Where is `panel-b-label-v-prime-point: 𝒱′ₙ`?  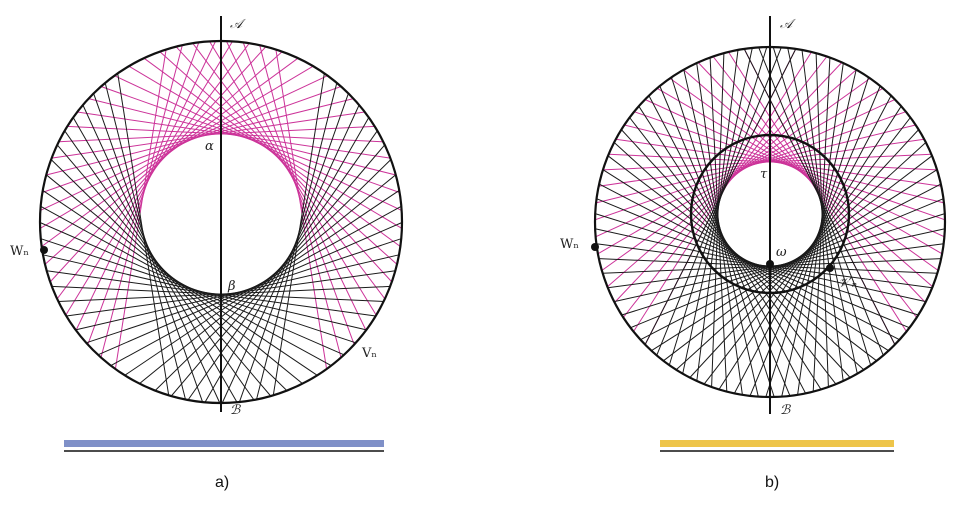
panel-b-label-v-prime-point: 𝒱′ₙ is located at coordinates (847, 283).